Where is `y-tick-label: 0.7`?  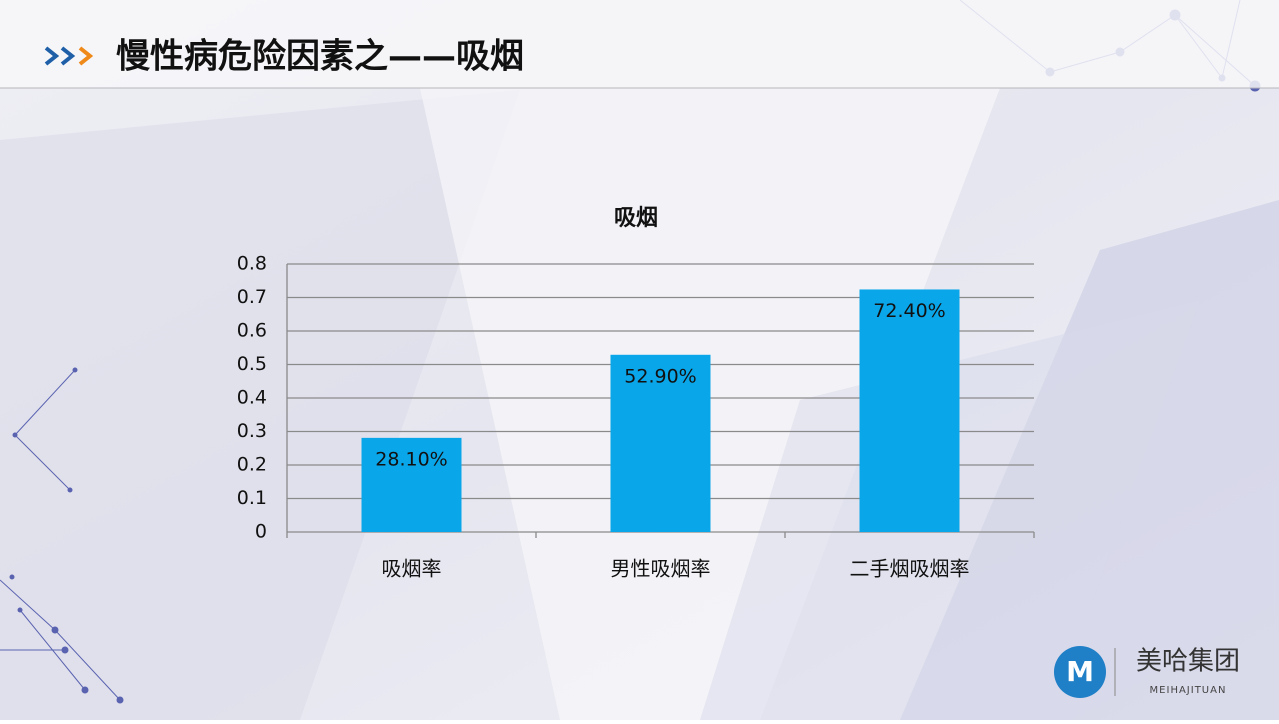
y-tick-label: 0.7 is located at coordinates (252, 297).